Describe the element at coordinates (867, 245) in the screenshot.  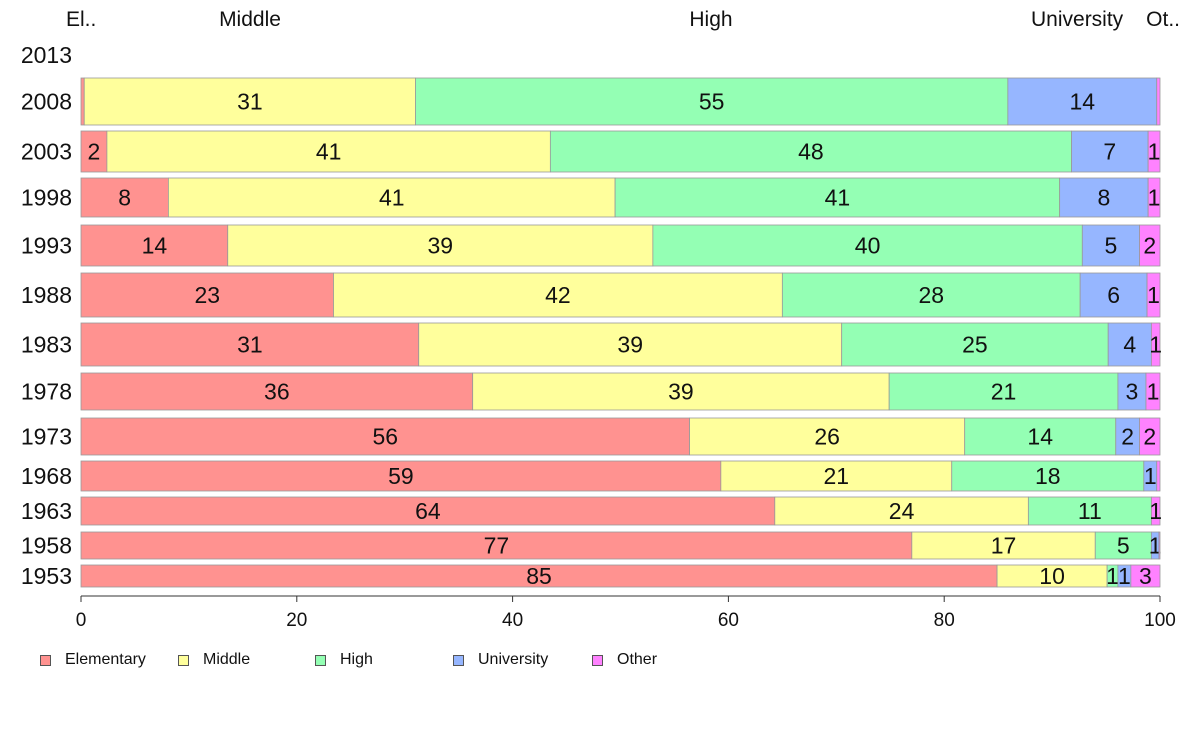
I see `bar-1993-high` at that location.